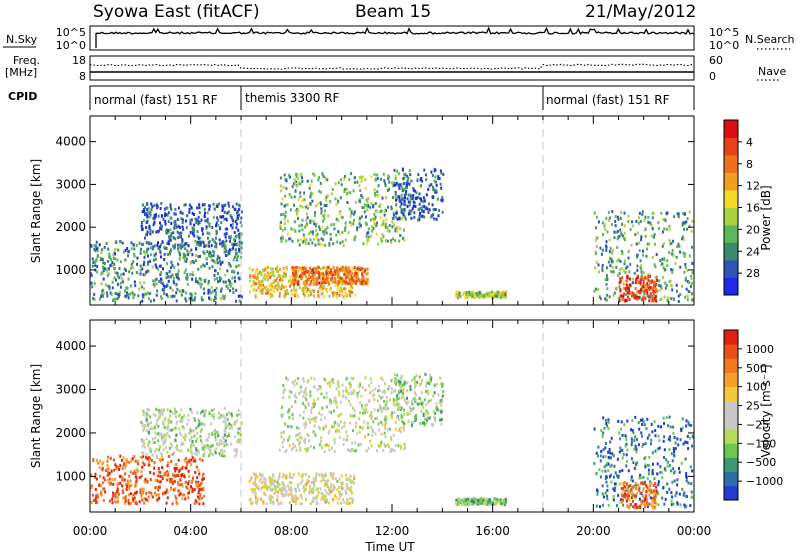 This screenshot has width=800, height=558. I want to click on nsky-panel: N.Sky 10^5 10^0 10^5 10^0 N.Search, so click(399, 39).